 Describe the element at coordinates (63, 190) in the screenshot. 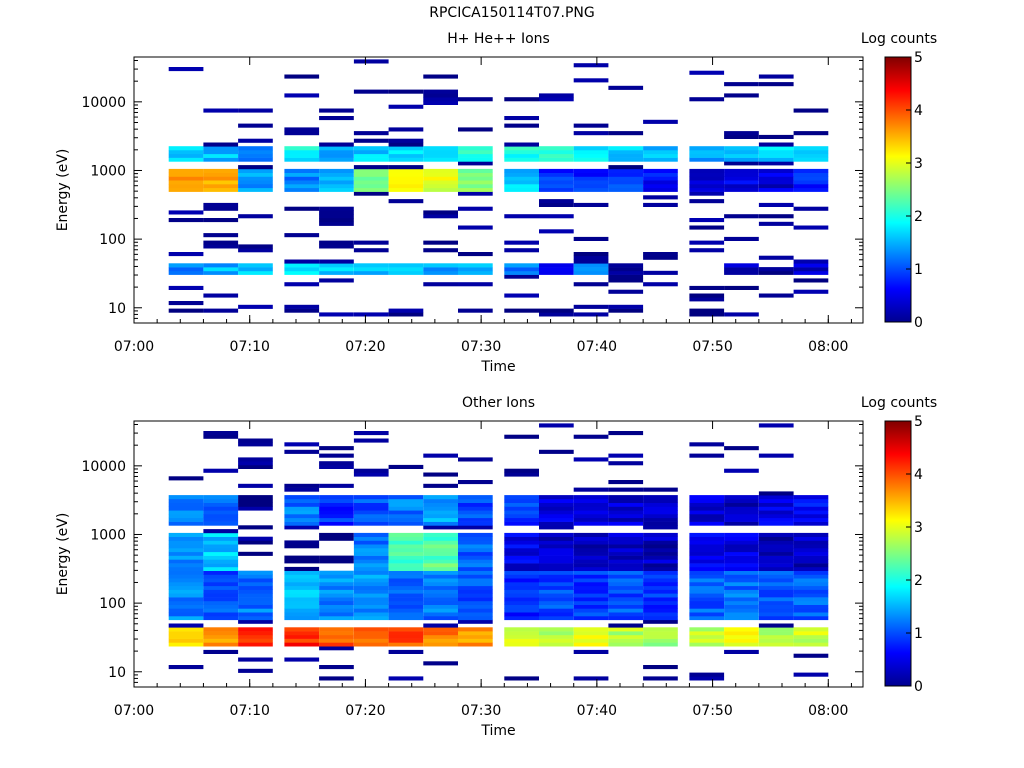

I see `y-axis-label: Energy (eV)` at that location.